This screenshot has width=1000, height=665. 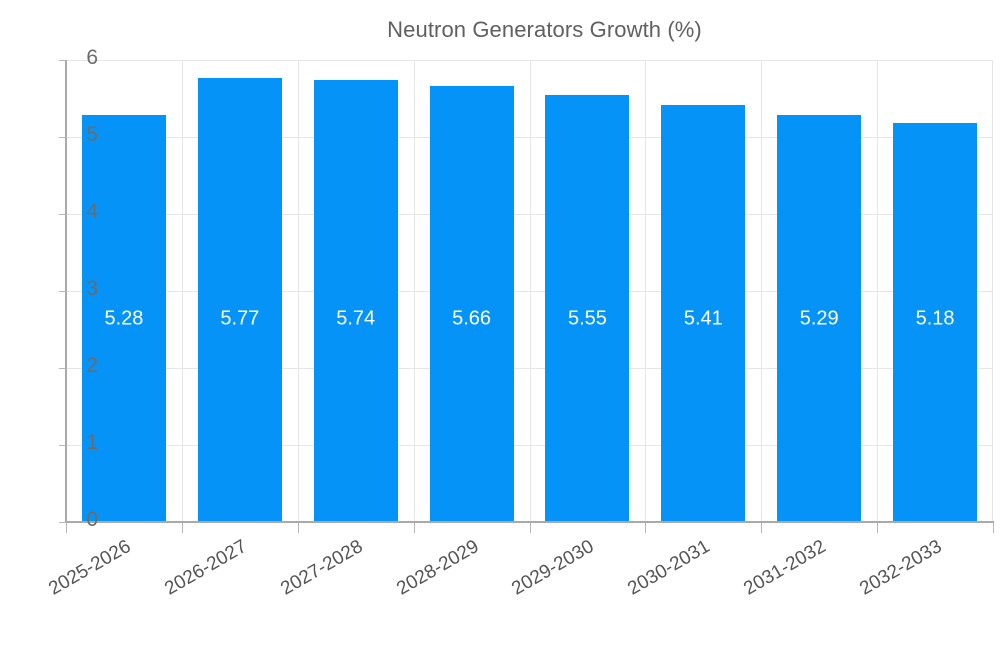 I want to click on bar-value-label: 5.55, so click(x=587, y=318).